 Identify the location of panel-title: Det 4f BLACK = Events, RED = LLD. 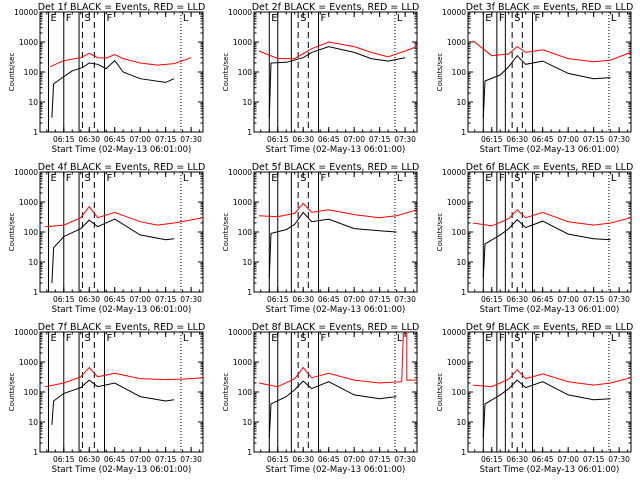
(122, 167).